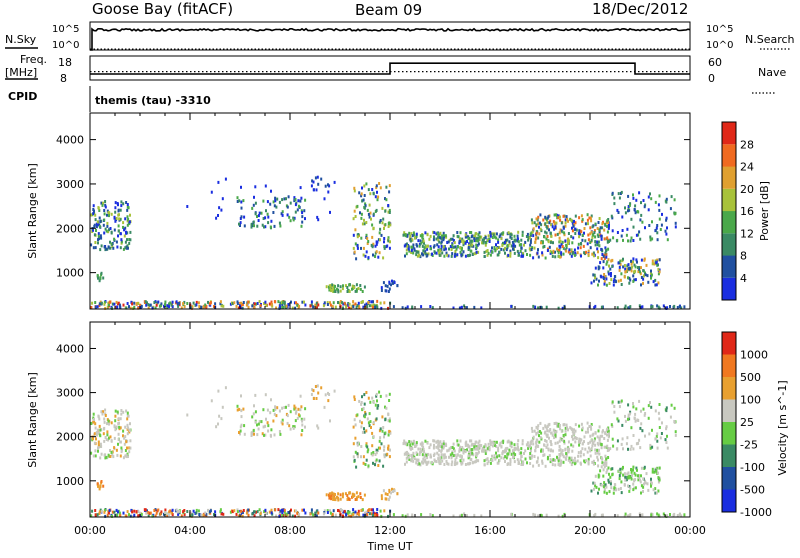 The image size is (800, 558). What do you see at coordinates (290, 530) in the screenshot?
I see `xtick-label: 08:00` at bounding box center [290, 530].